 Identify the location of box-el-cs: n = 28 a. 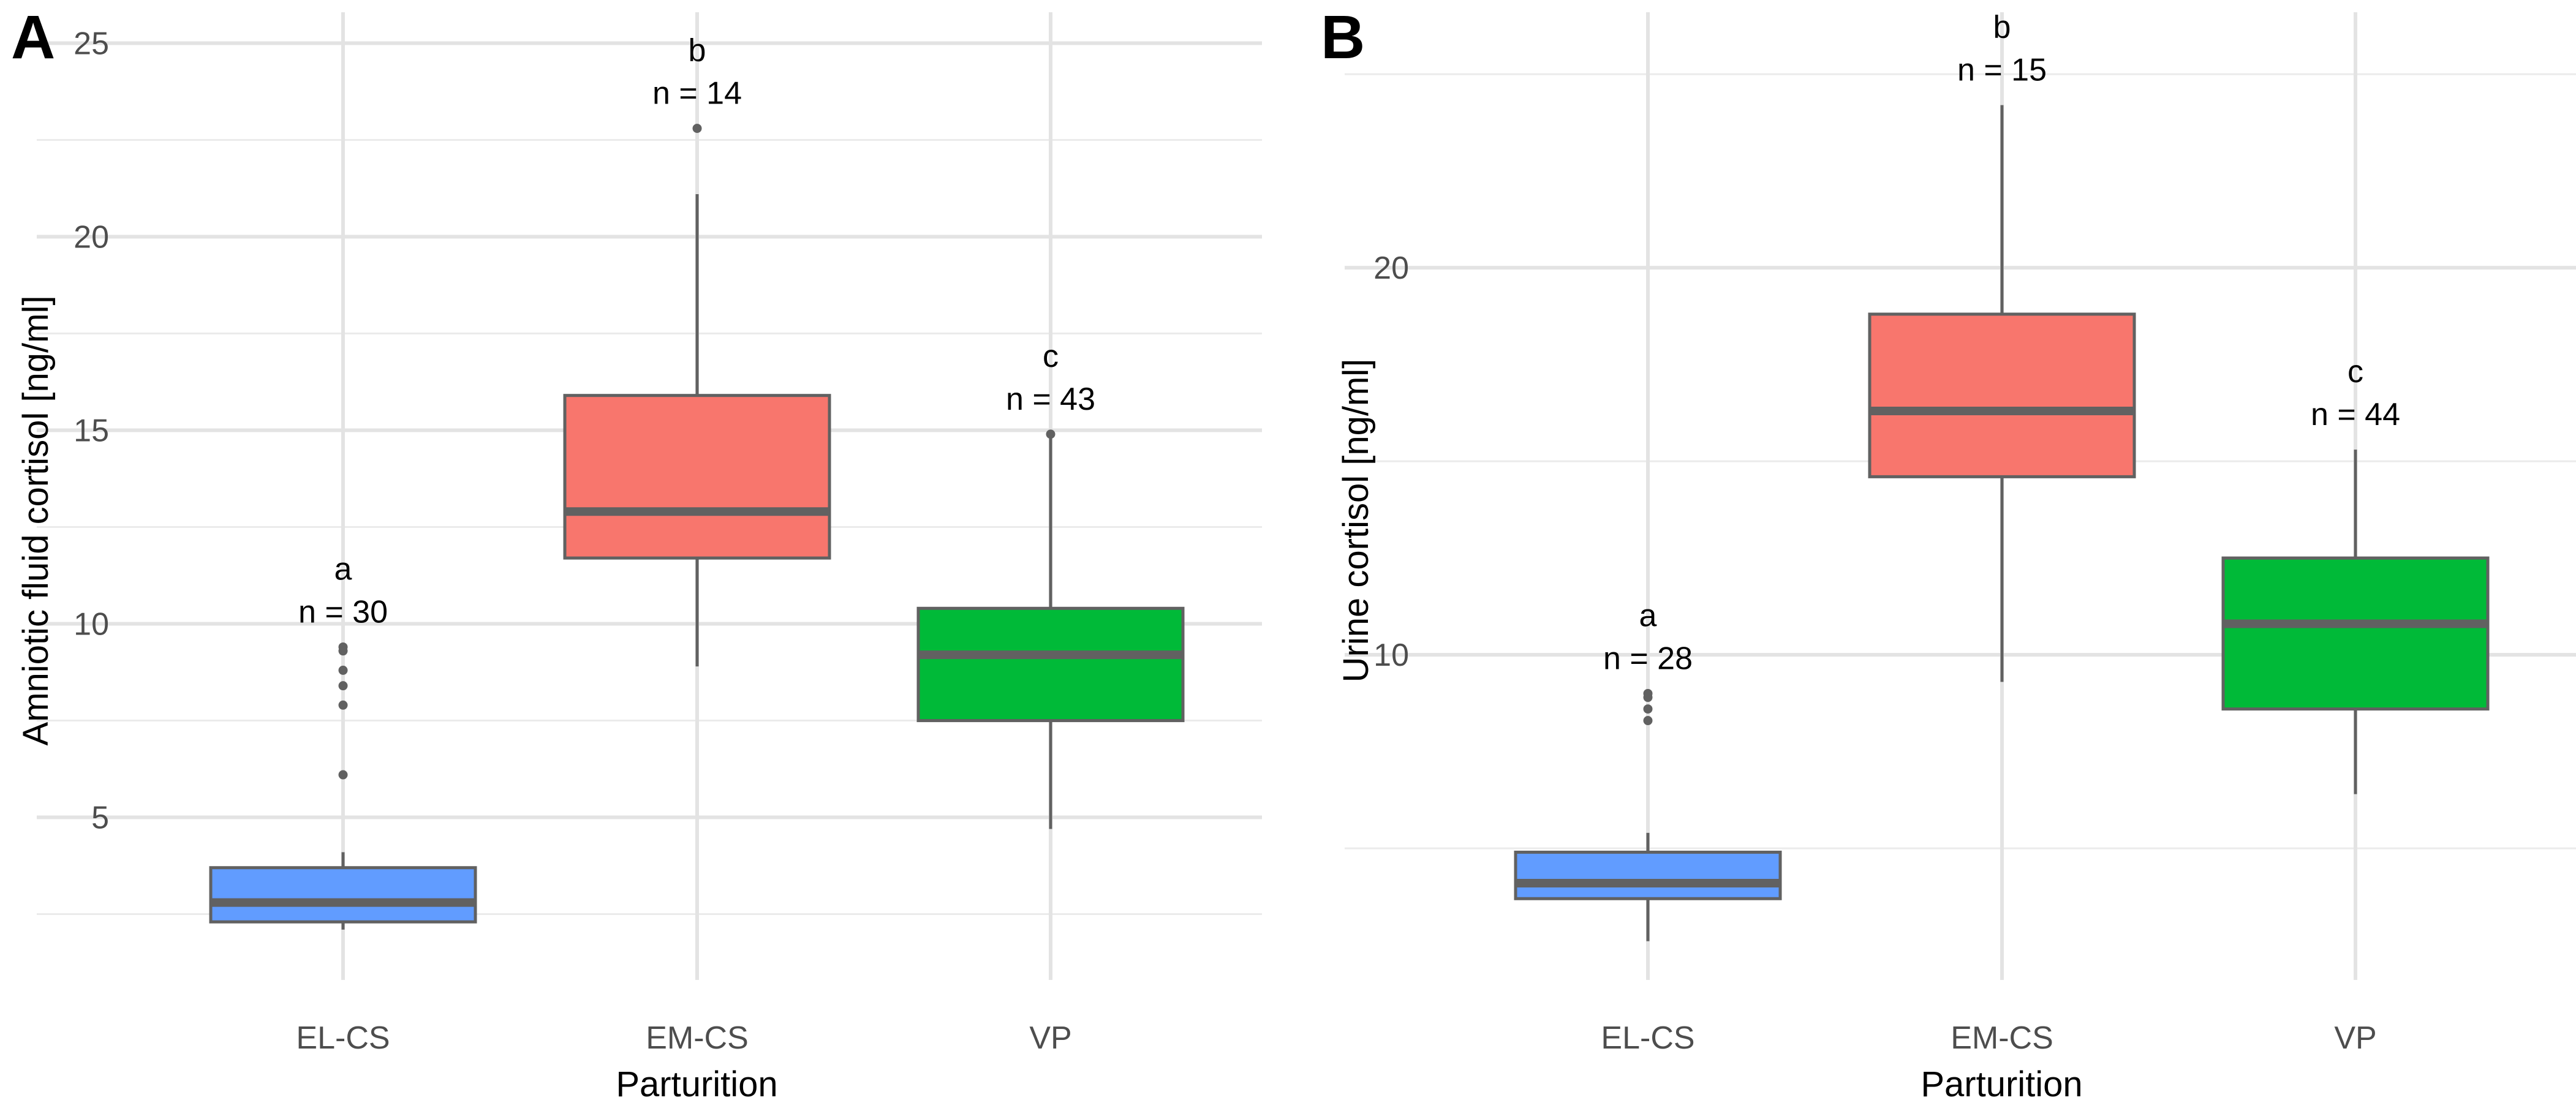
(1648, 769).